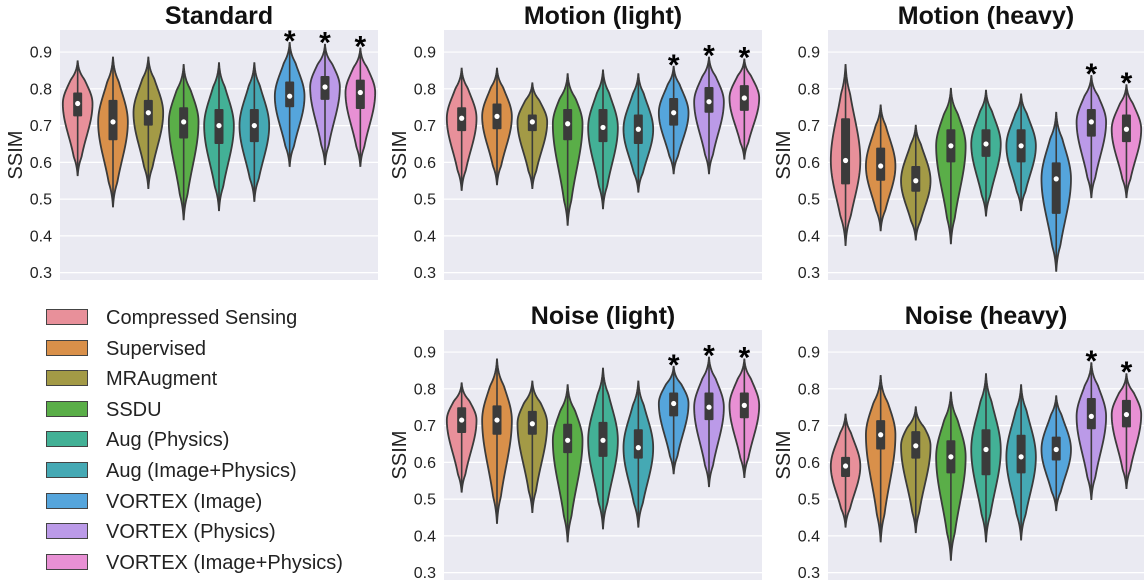 This screenshot has width=1148, height=582. What do you see at coordinates (603, 316) in the screenshot?
I see `panel-title: Noise (light)` at bounding box center [603, 316].